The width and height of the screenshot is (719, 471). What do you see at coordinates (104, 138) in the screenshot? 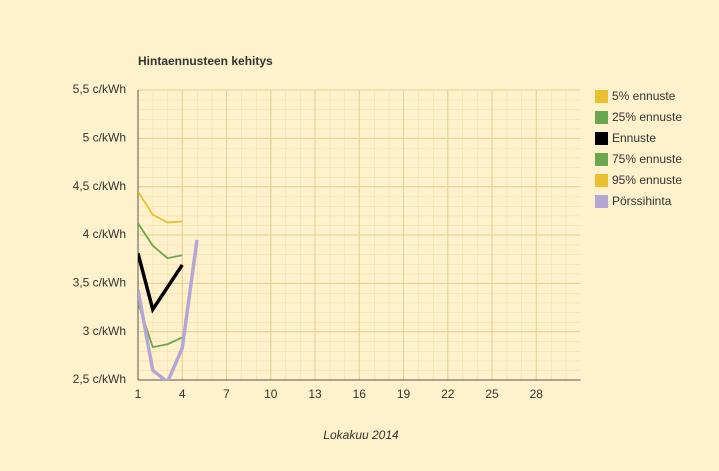
I see `y-tick-label: 5 c/kWh` at bounding box center [104, 138].